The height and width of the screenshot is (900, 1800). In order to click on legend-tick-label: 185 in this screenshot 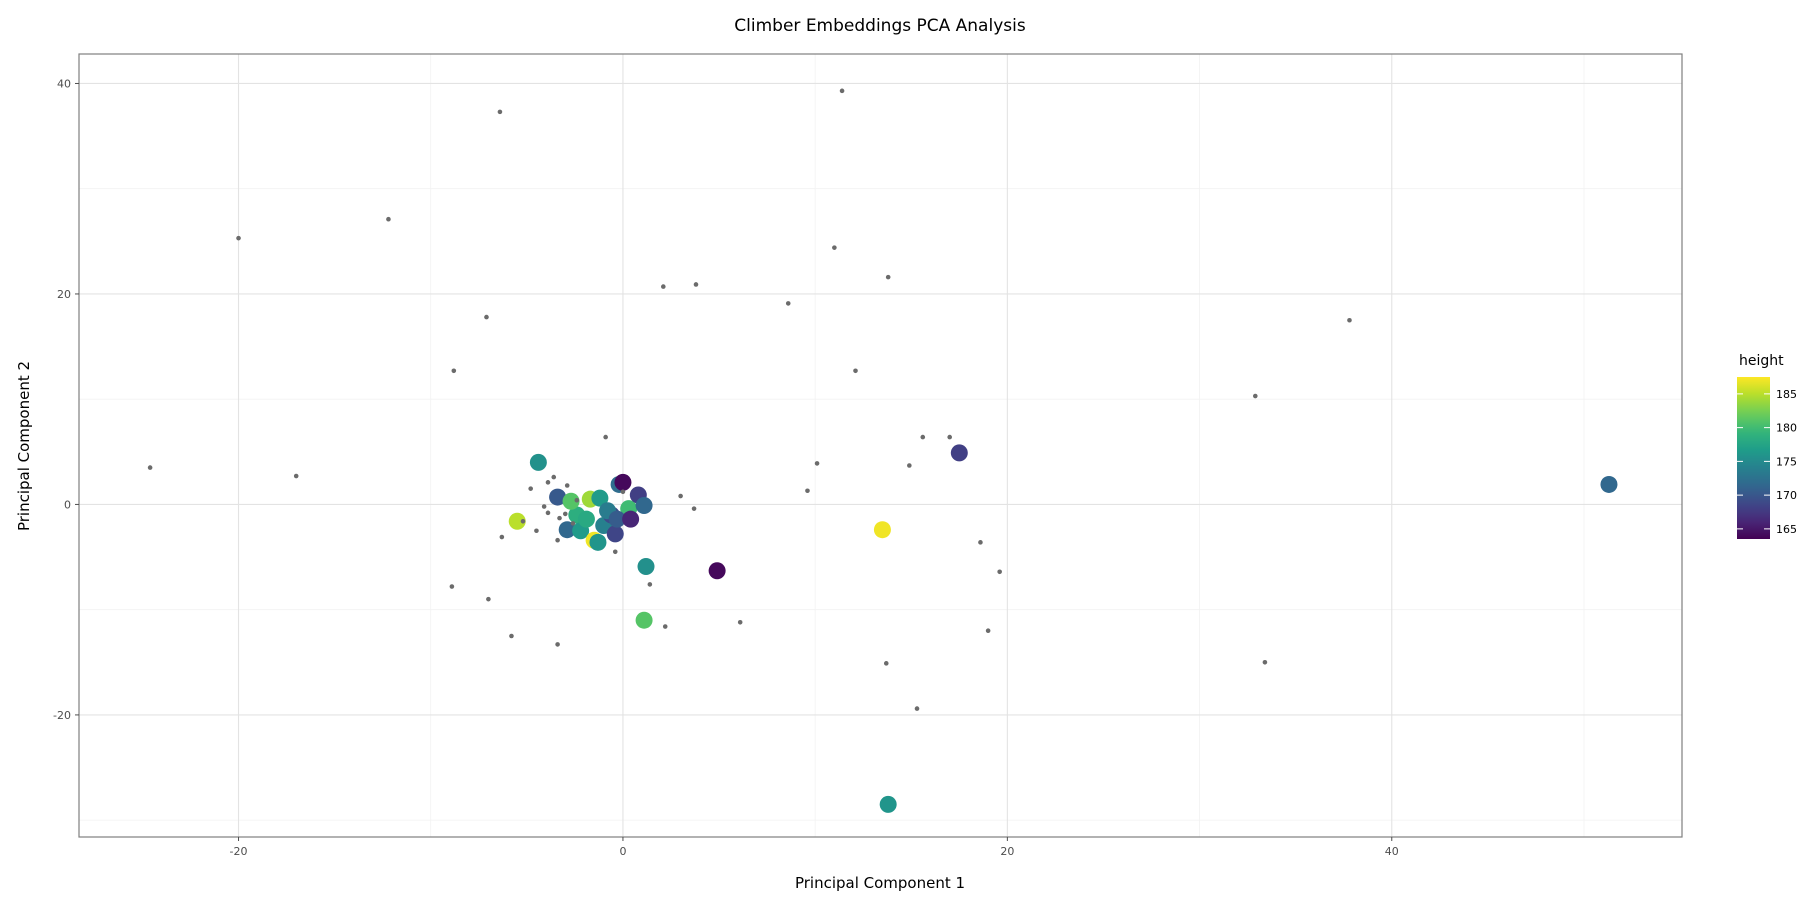, I will do `click(1786, 394)`.